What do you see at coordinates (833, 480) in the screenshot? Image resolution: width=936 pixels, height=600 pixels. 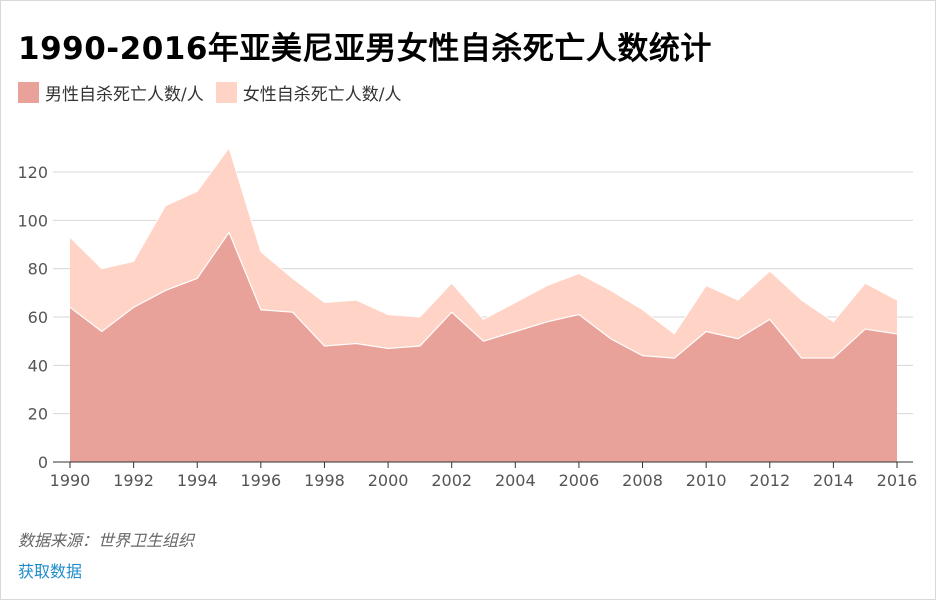 I see `x-tick-label: 2014` at bounding box center [833, 480].